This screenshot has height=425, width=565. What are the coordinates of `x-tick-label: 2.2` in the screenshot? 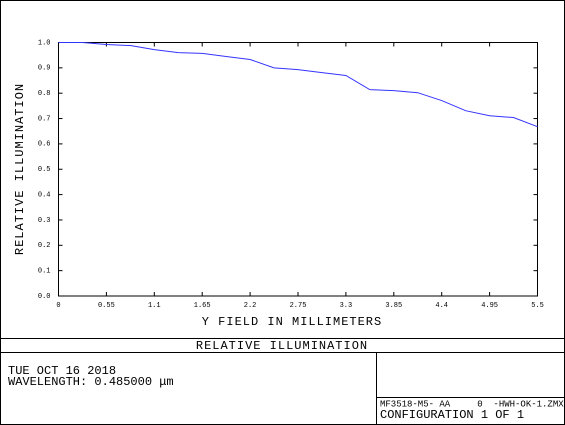 It's located at (250, 306).